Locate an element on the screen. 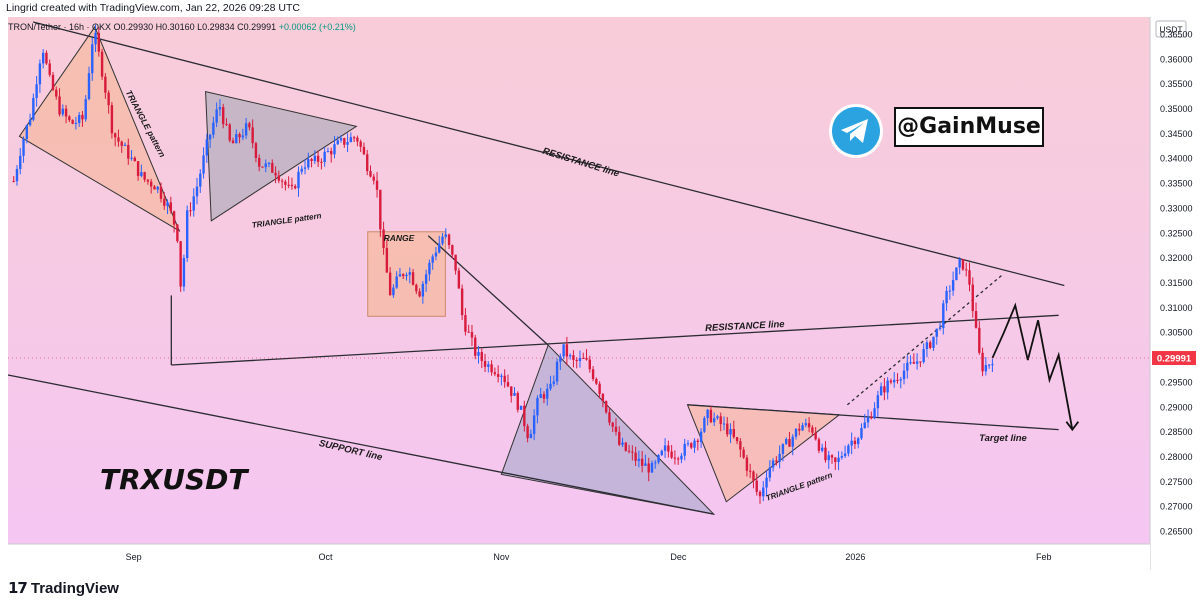 Image resolution: width=1200 pixels, height=606 pixels. left-margin is located at coordinates (4, 293).